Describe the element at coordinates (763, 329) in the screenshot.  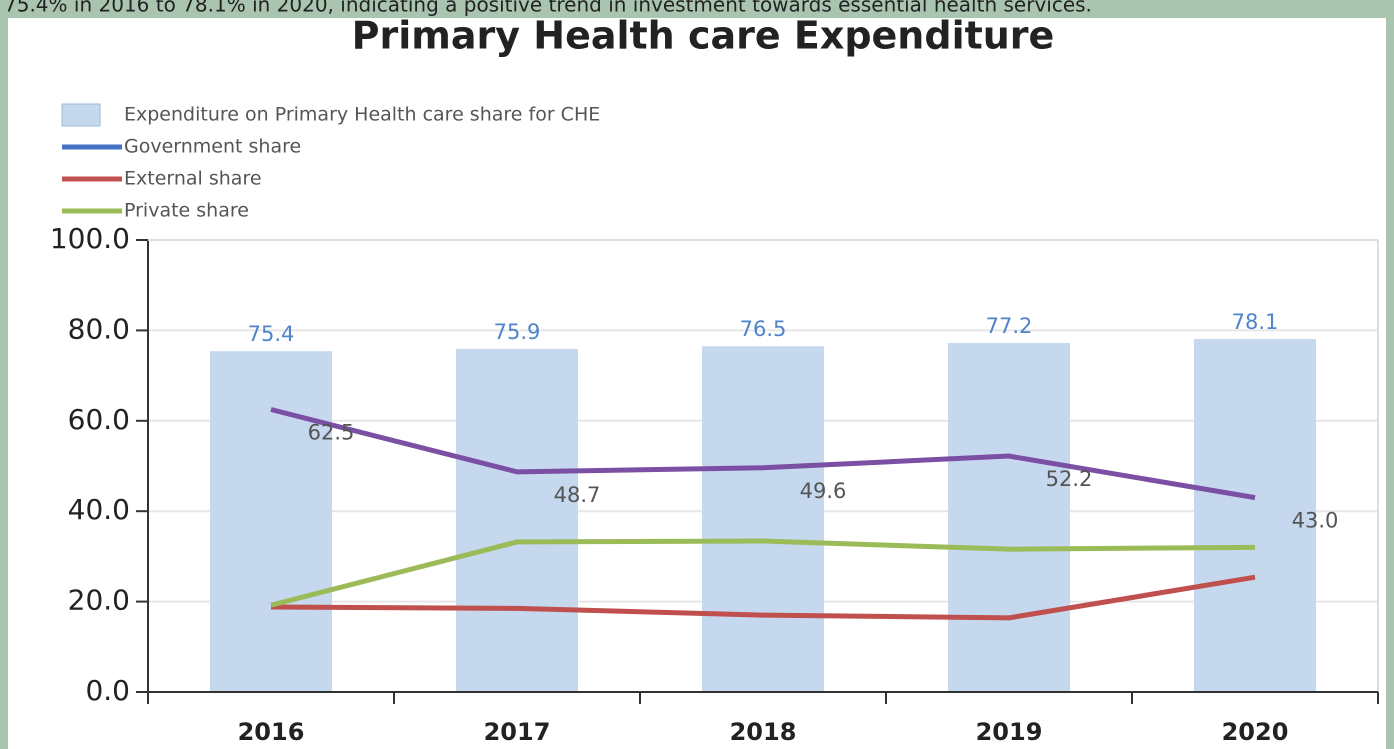
I see `bar-value-label: 76.5` at that location.